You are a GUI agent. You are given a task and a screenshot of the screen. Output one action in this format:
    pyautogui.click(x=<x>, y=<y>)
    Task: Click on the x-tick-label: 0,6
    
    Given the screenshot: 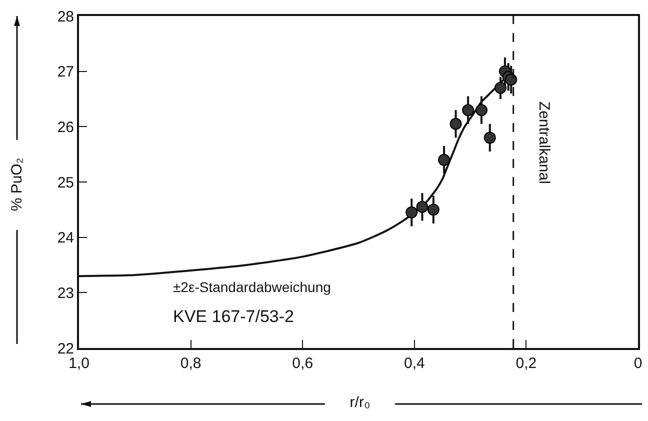 What is the action you would take?
    pyautogui.click(x=303, y=363)
    